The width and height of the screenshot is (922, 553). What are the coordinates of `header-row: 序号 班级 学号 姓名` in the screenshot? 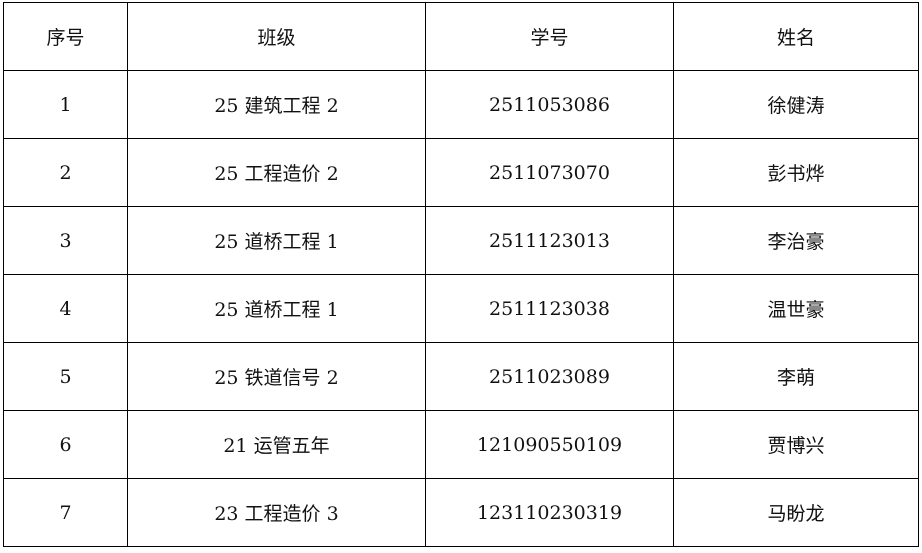 It's located at (461, 36).